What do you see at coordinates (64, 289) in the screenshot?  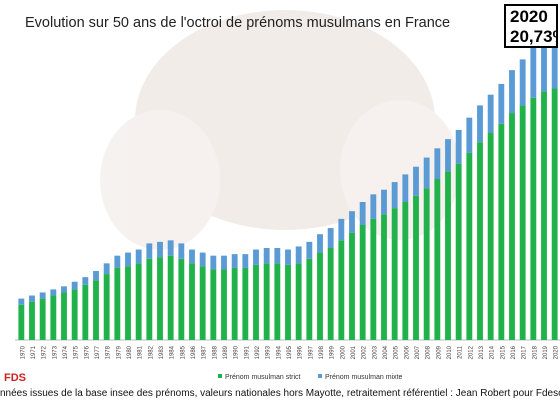 I see `bar-mixte-1974` at bounding box center [64, 289].